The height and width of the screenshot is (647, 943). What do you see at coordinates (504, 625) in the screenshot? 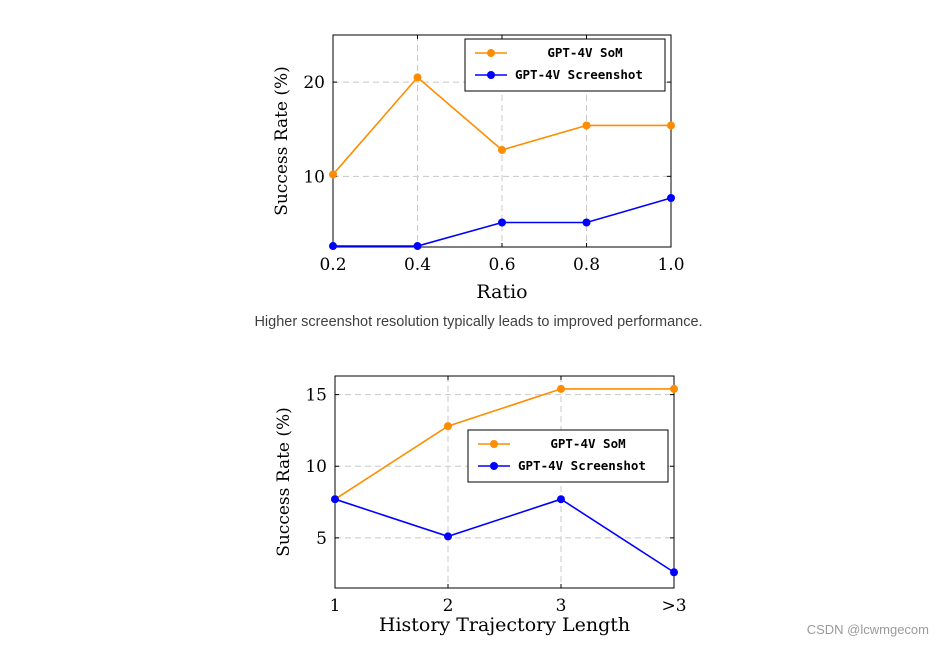
I see `x-axis-label: History Trajectory Length` at bounding box center [504, 625].